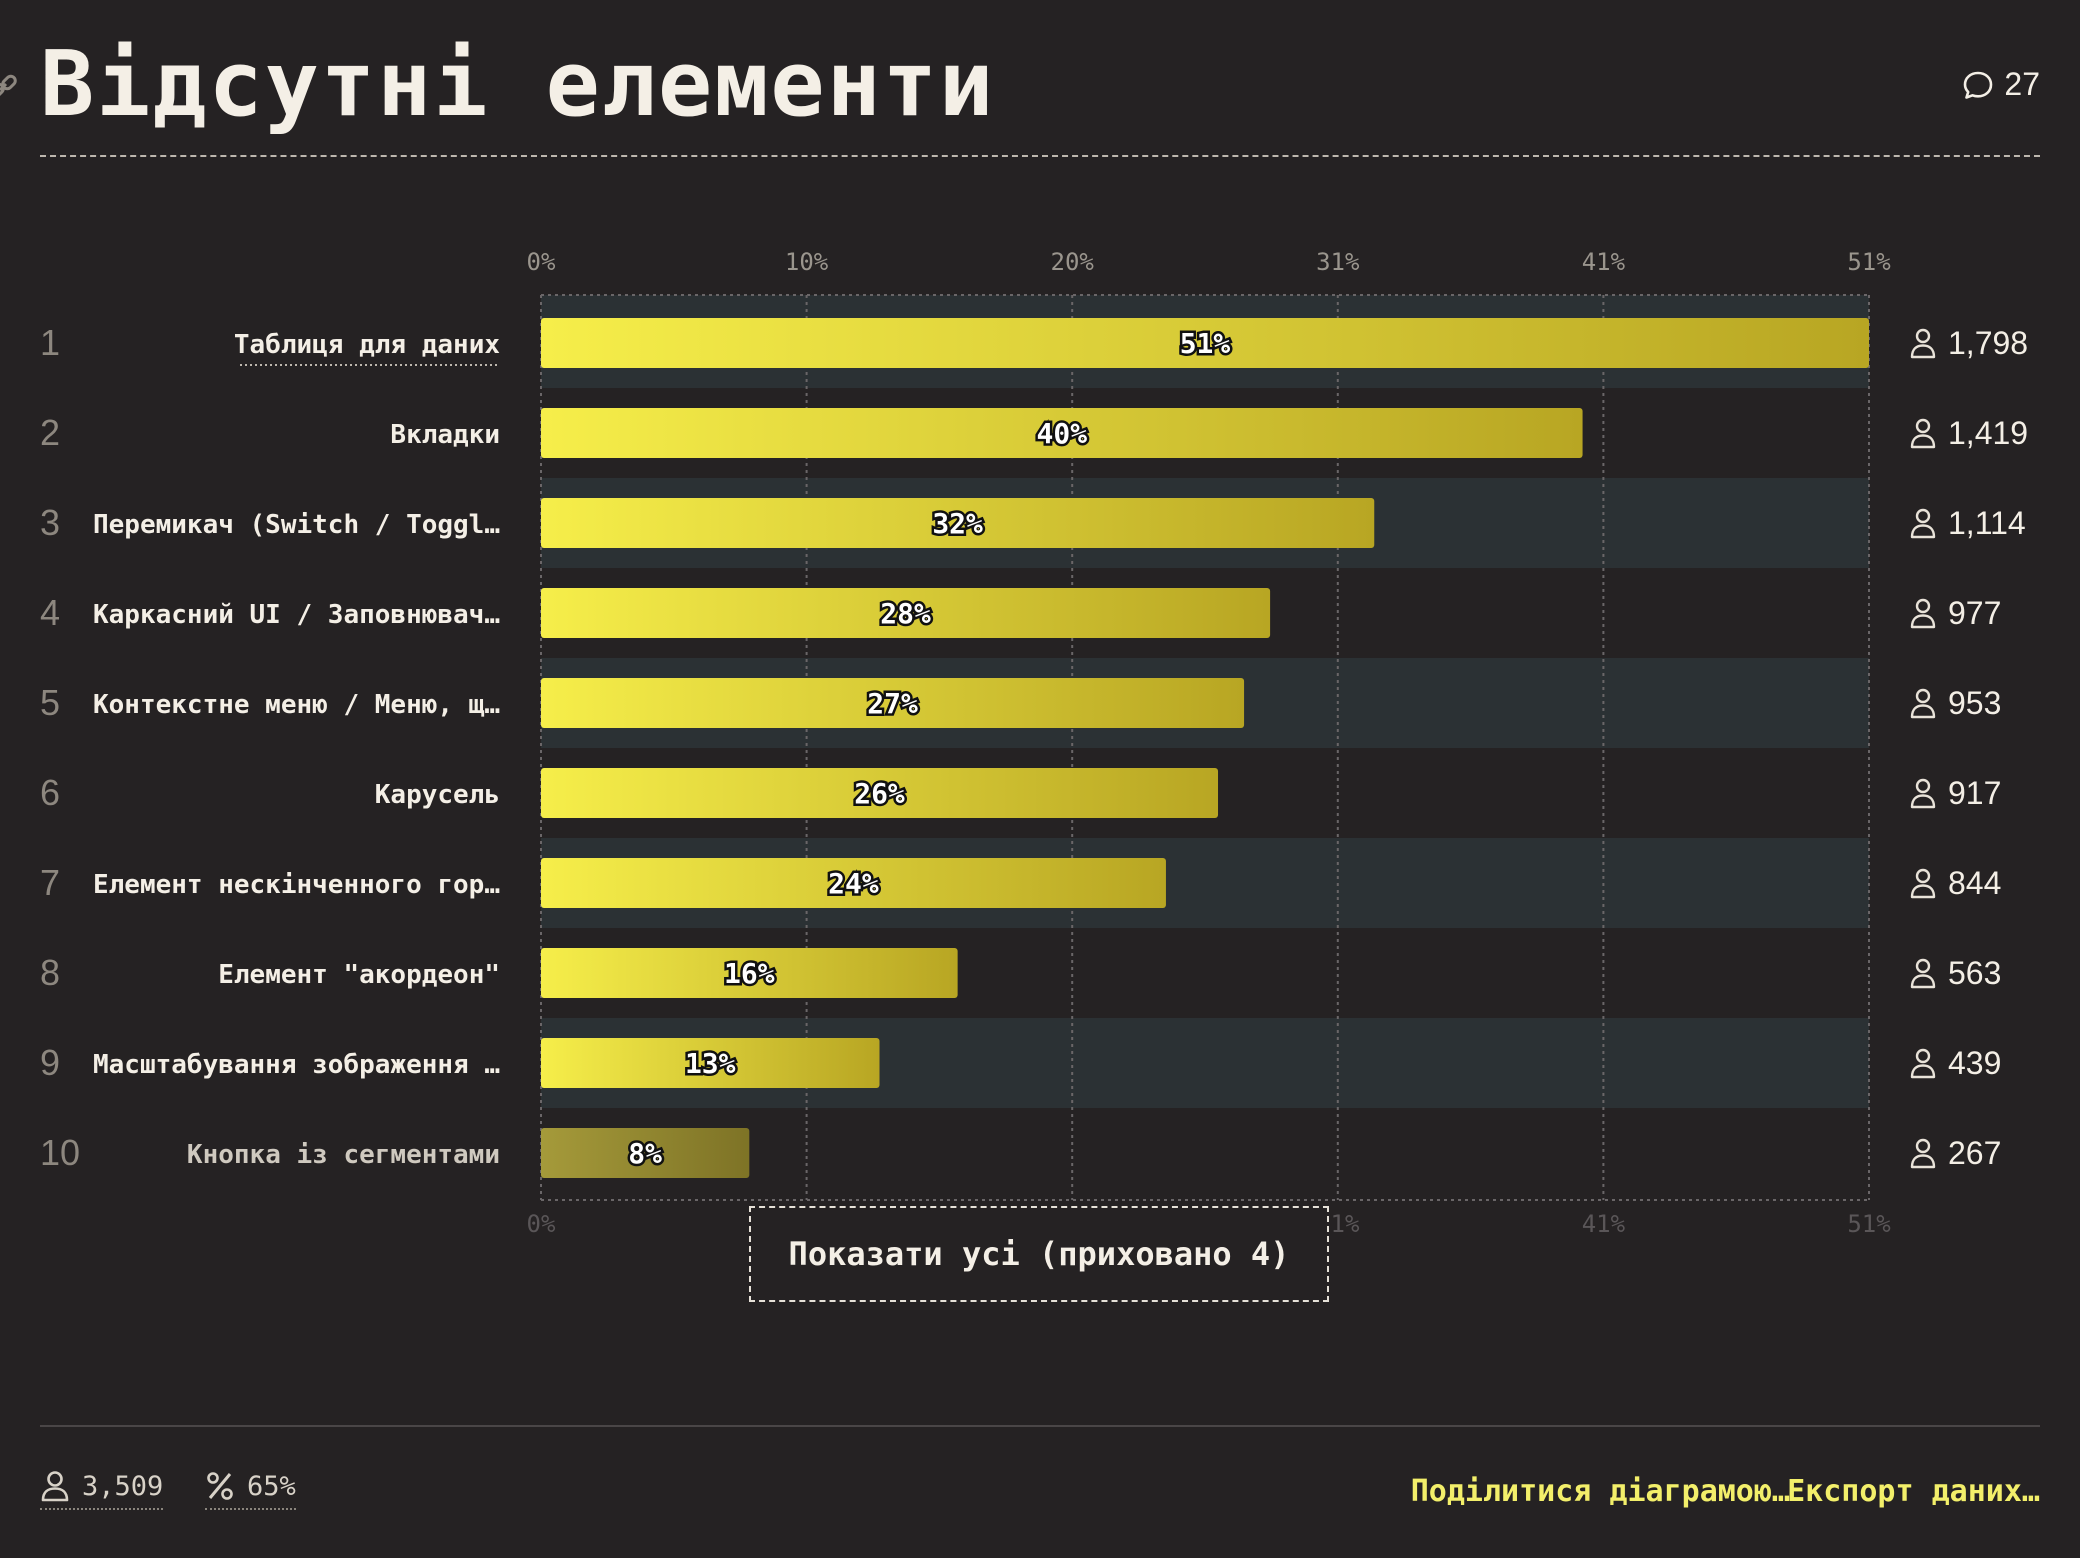 The image size is (2080, 1558). Describe the element at coordinates (807, 262) in the screenshot. I see `x-tick-label-top: 10%` at that location.